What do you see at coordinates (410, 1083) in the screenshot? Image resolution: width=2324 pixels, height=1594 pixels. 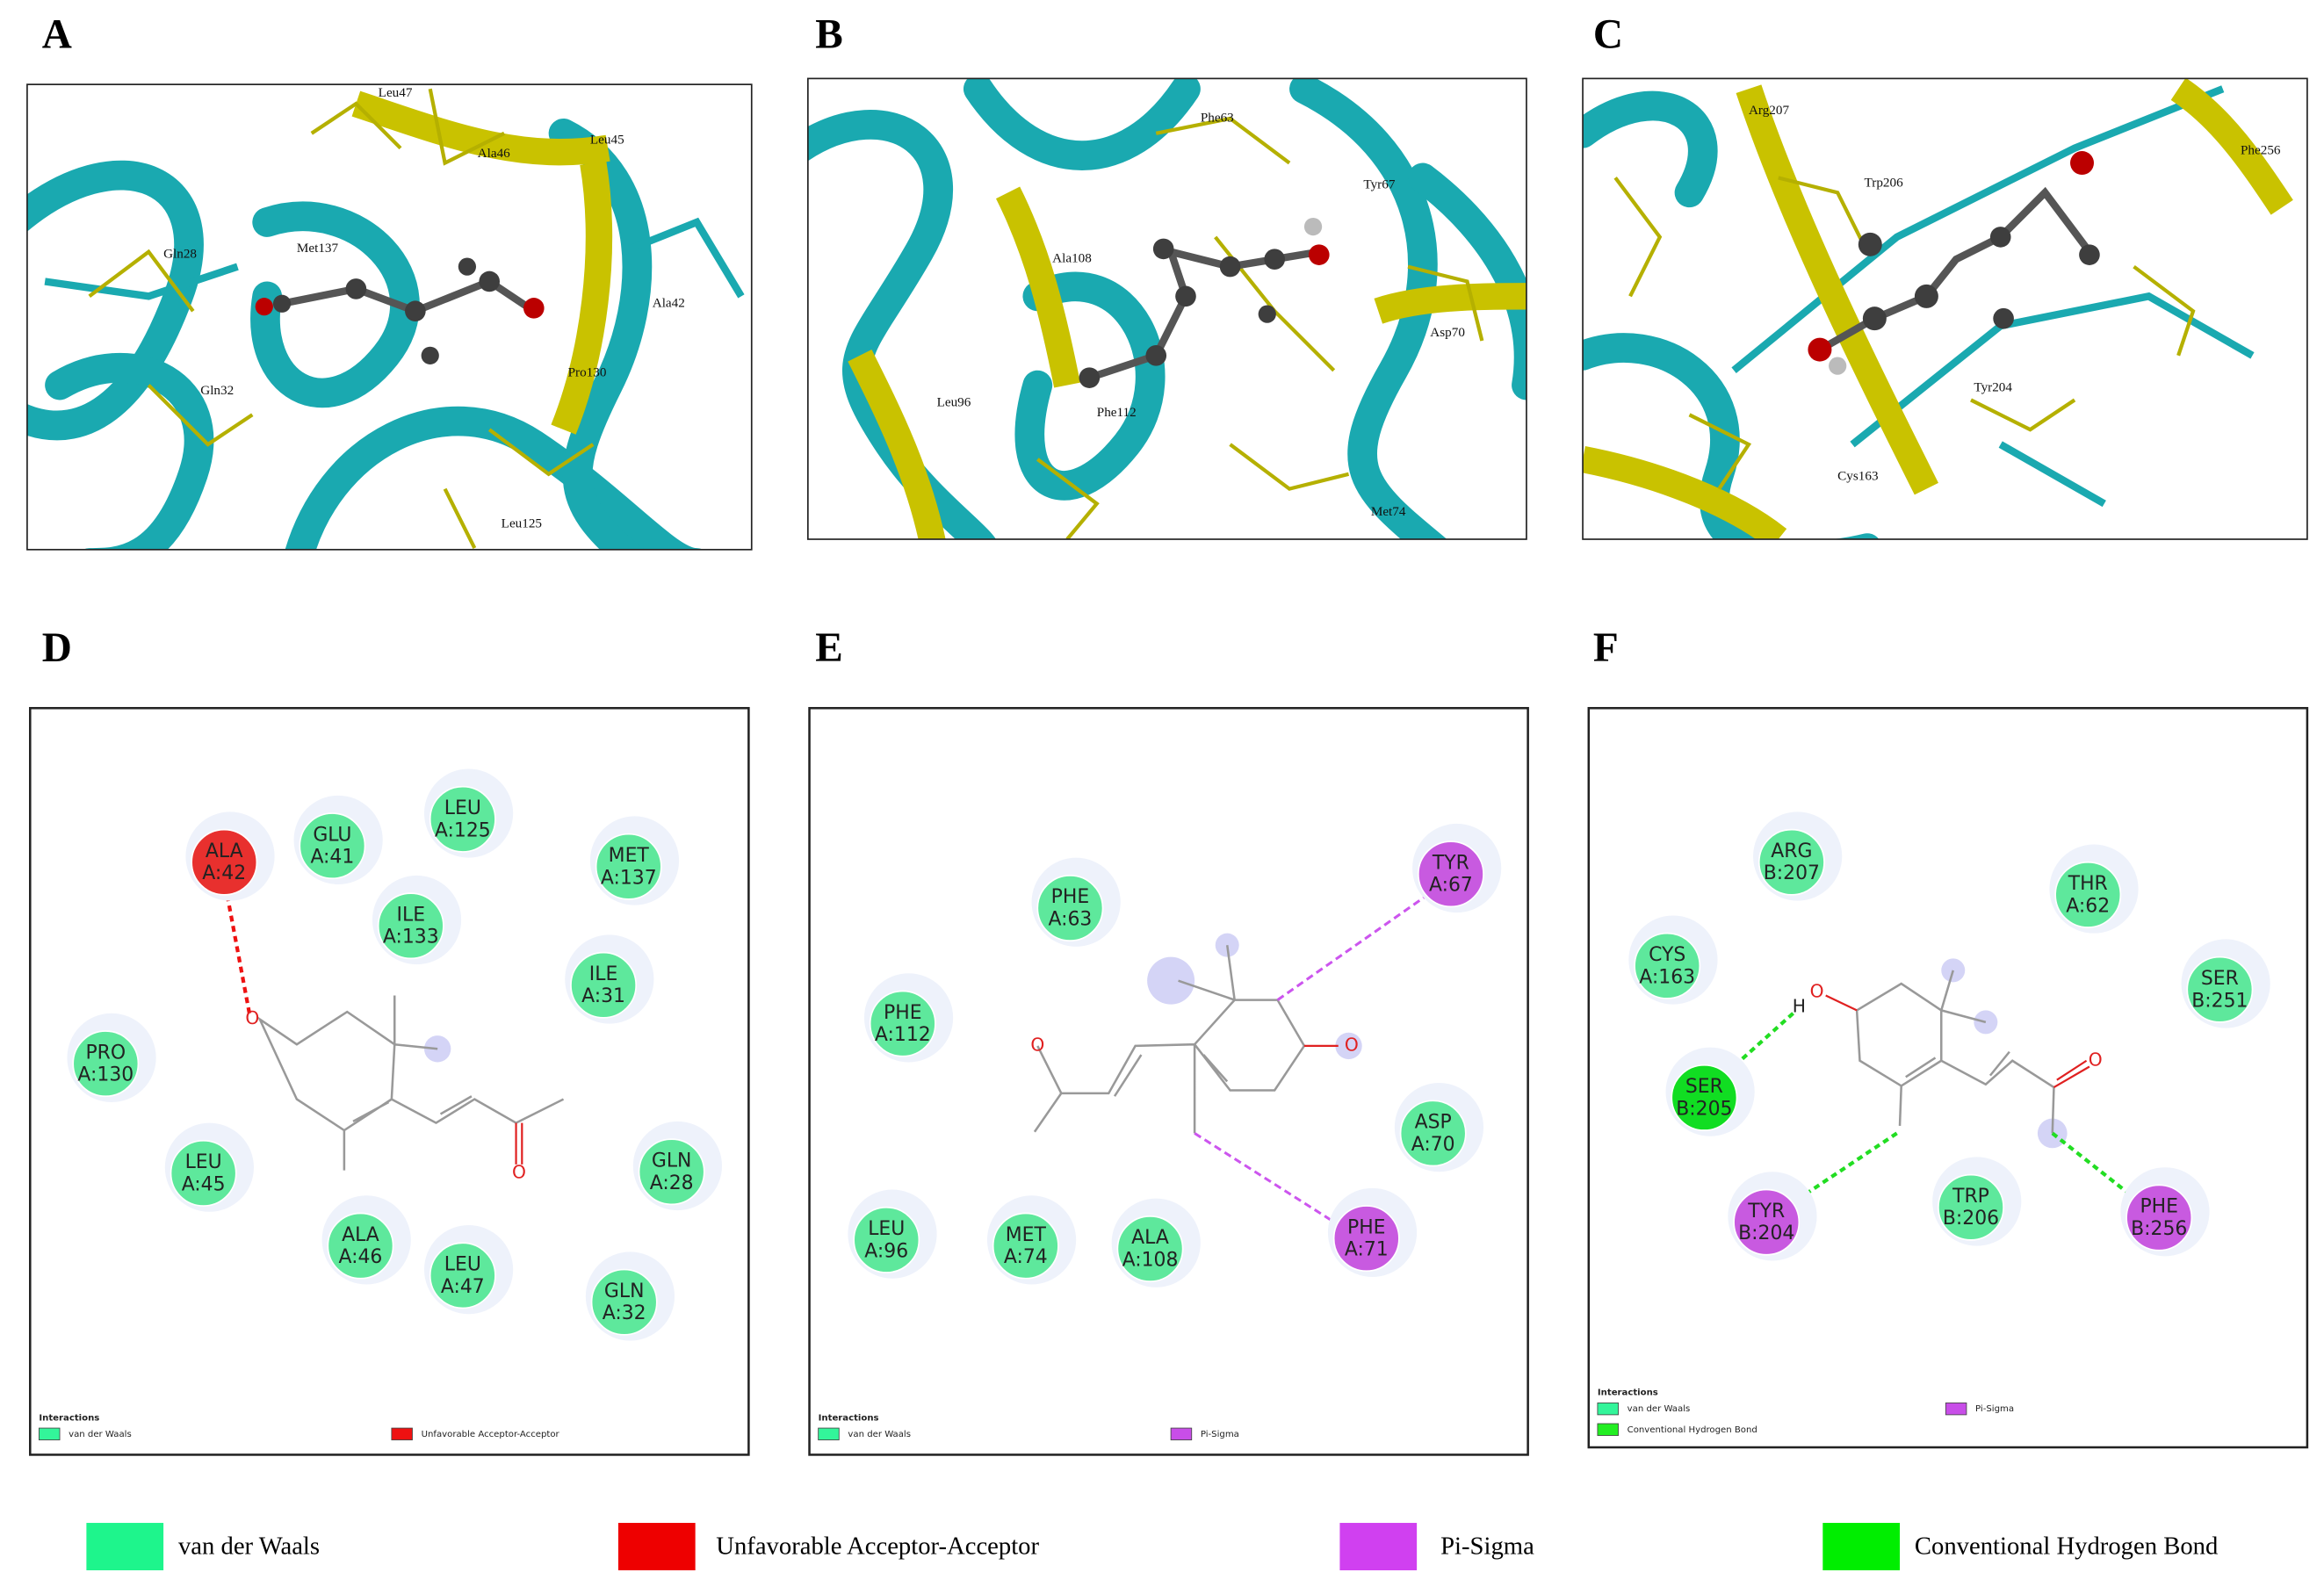 I see `ligand-d` at bounding box center [410, 1083].